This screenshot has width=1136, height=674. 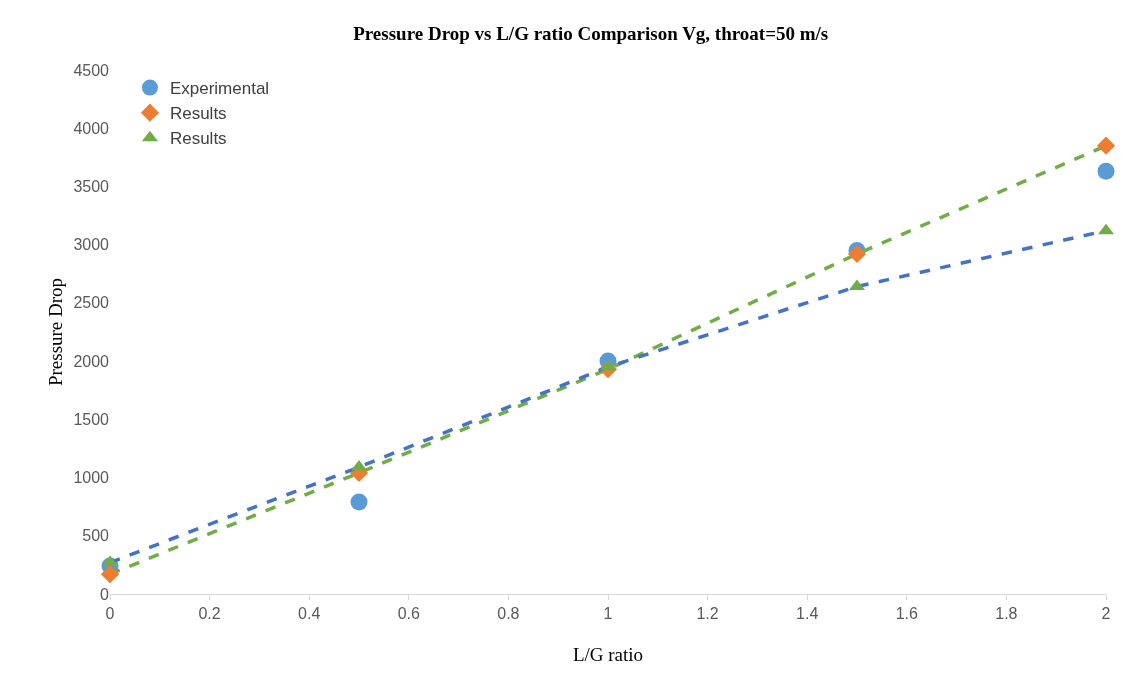 I want to click on y-axis-title: Pressure Drop, so click(x=55, y=332).